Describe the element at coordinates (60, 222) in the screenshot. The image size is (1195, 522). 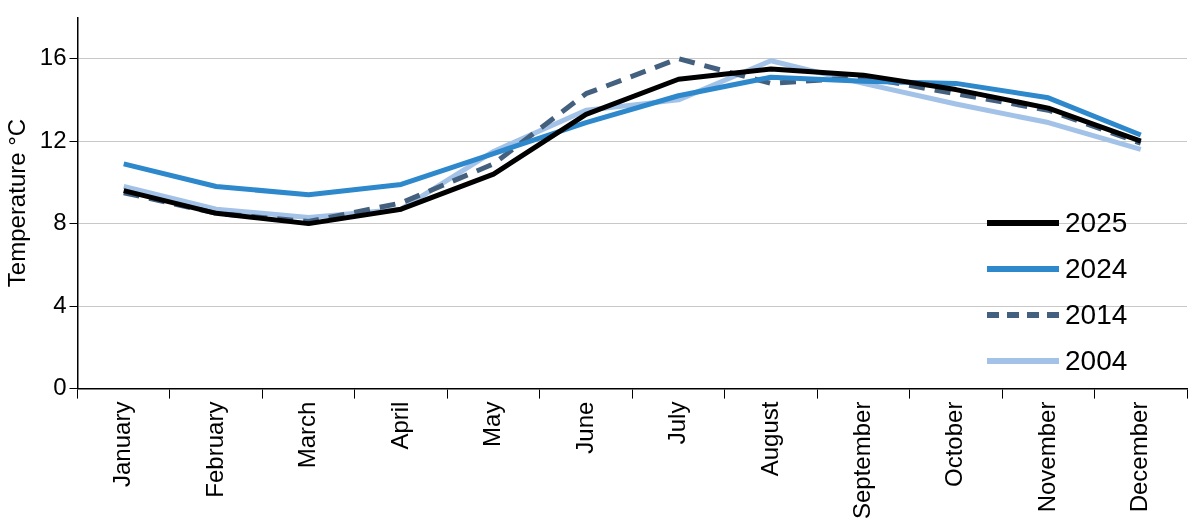
I see `y-tick-label: 8` at that location.